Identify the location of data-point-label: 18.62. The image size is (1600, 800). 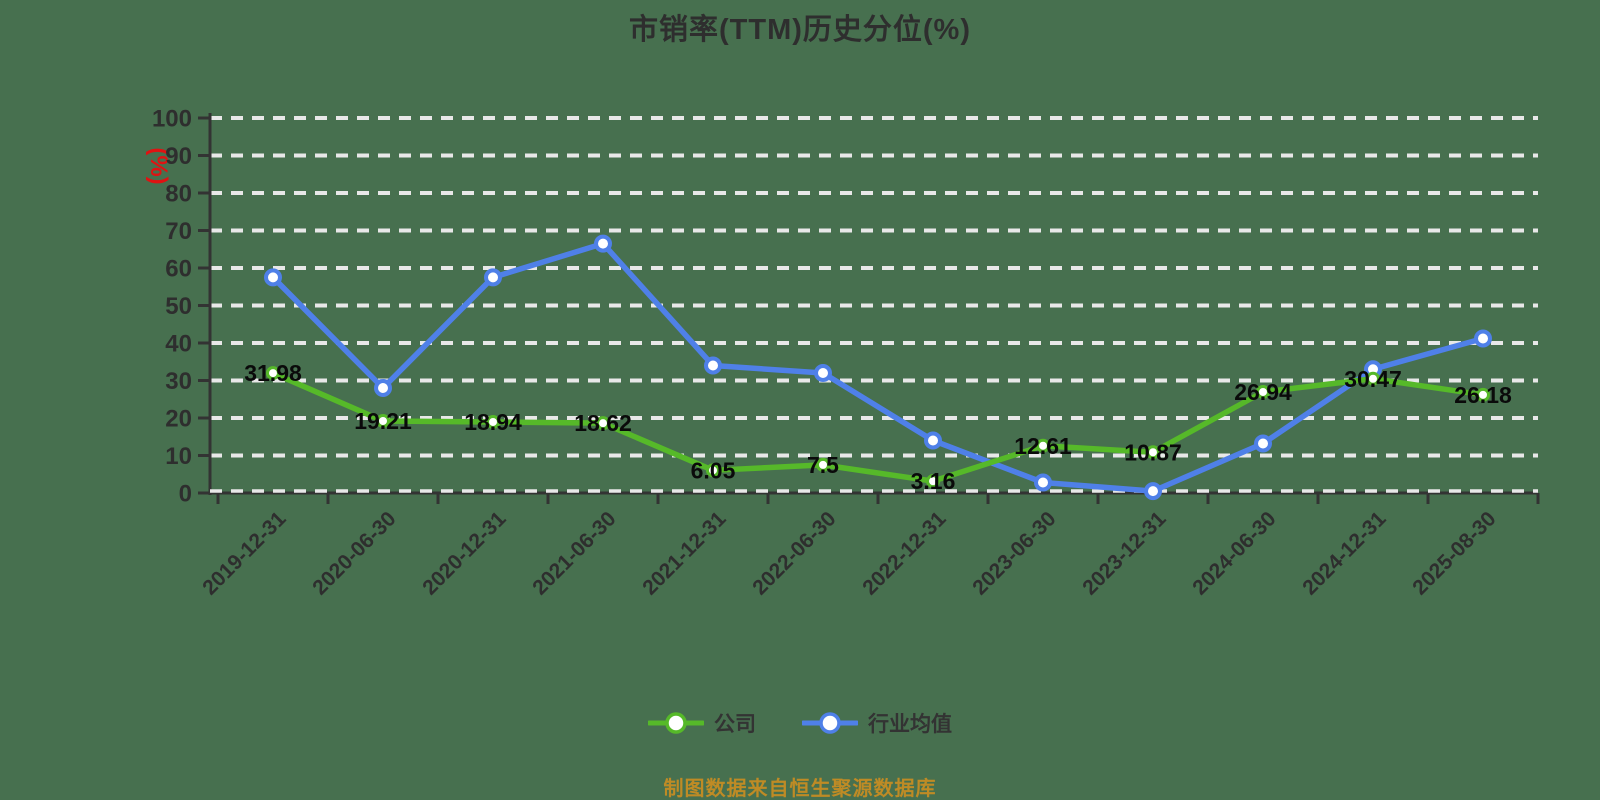
(603, 423).